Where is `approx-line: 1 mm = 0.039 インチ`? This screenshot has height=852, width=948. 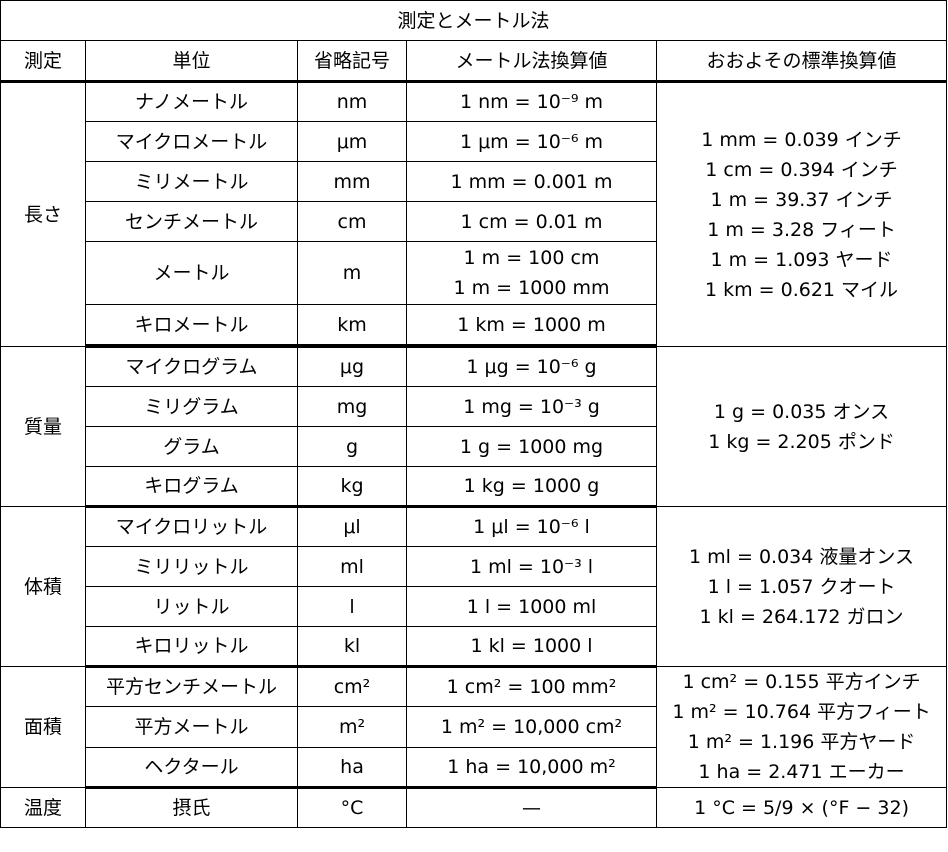 approx-line: 1 mm = 0.039 インチ is located at coordinates (801, 139).